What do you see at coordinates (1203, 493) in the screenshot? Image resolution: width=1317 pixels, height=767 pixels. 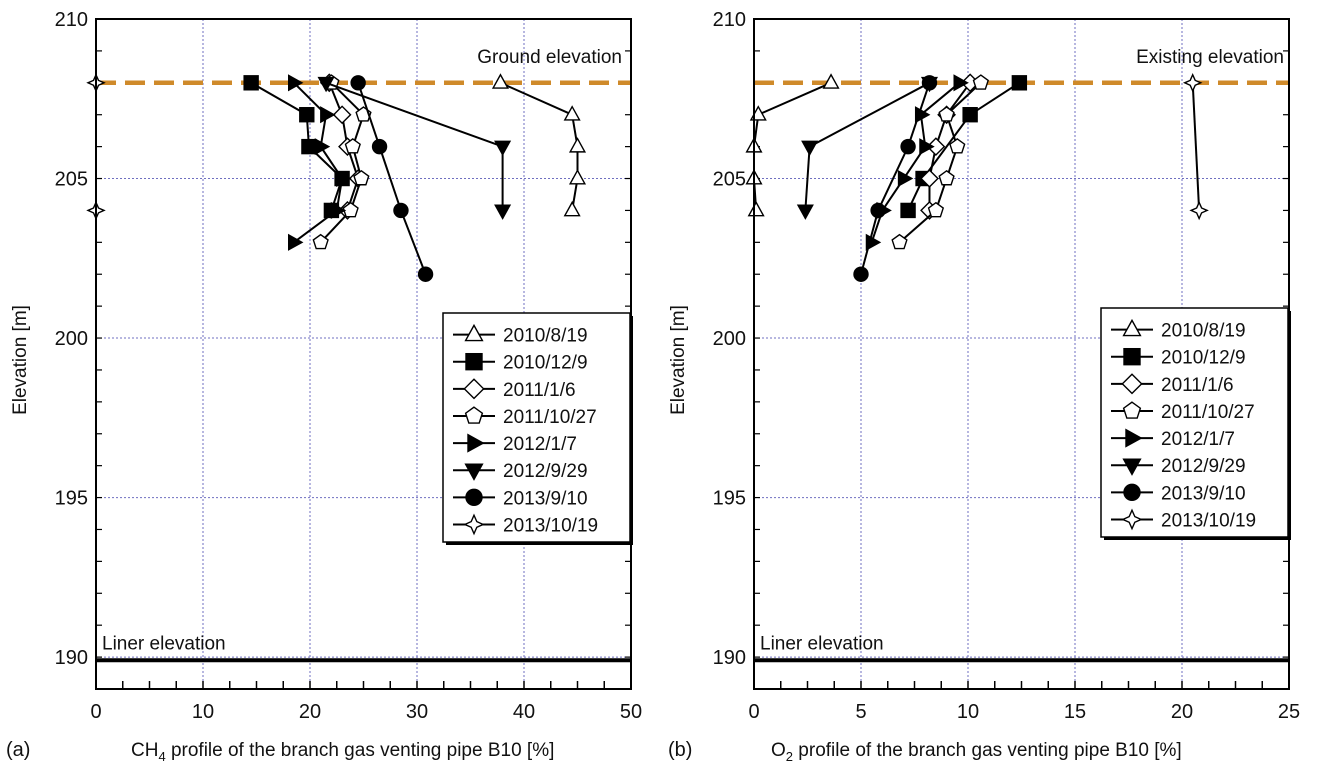 I see `legend-label: 2013/9/10` at bounding box center [1203, 493].